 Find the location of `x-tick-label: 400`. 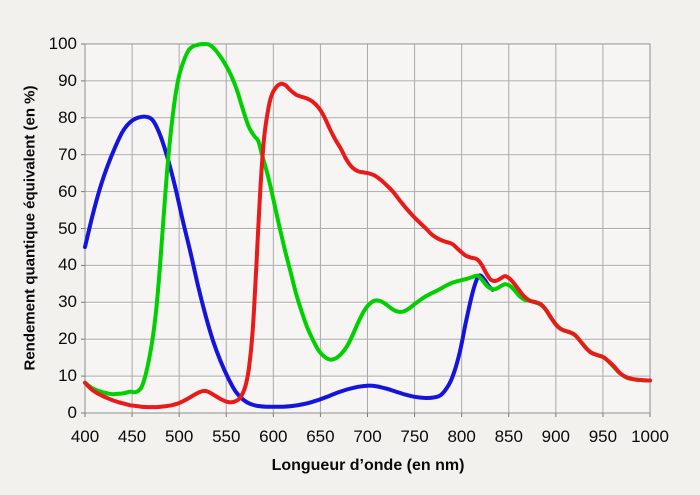

x-tick-label: 400 is located at coordinates (85, 436).